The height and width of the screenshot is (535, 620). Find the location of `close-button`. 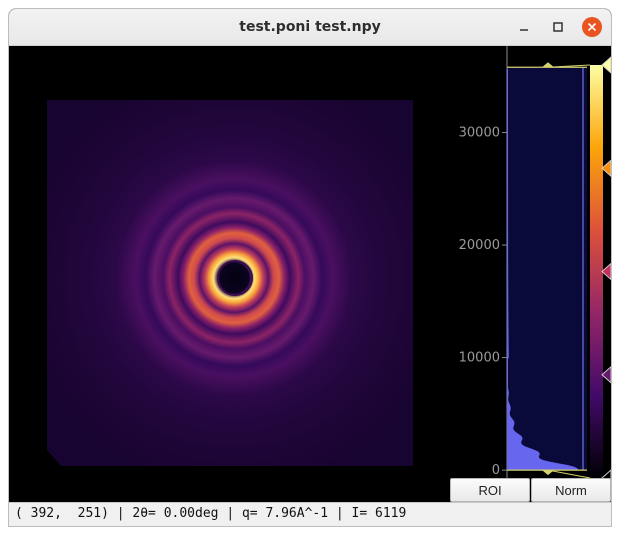

close-button is located at coordinates (592, 27).